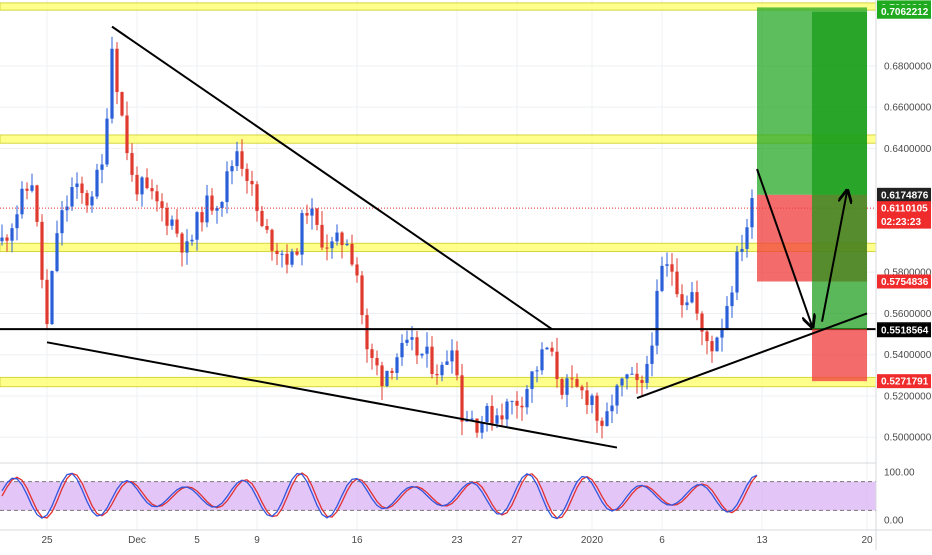 The height and width of the screenshot is (555, 932). Describe the element at coordinates (908, 314) in the screenshot. I see `price-tick-label: 0.5600000` at that location.